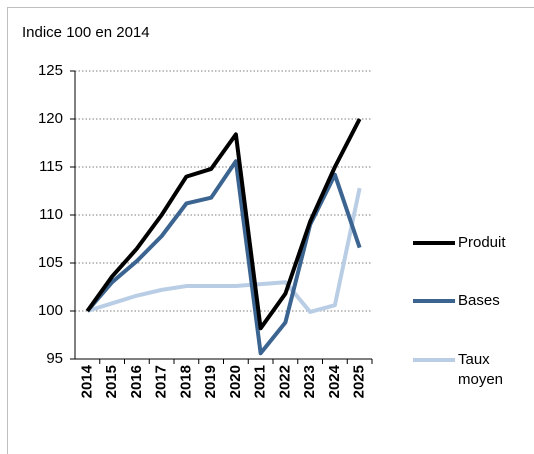  What do you see at coordinates (210, 381) in the screenshot?
I see `x-tick-label: 2019` at bounding box center [210, 381].